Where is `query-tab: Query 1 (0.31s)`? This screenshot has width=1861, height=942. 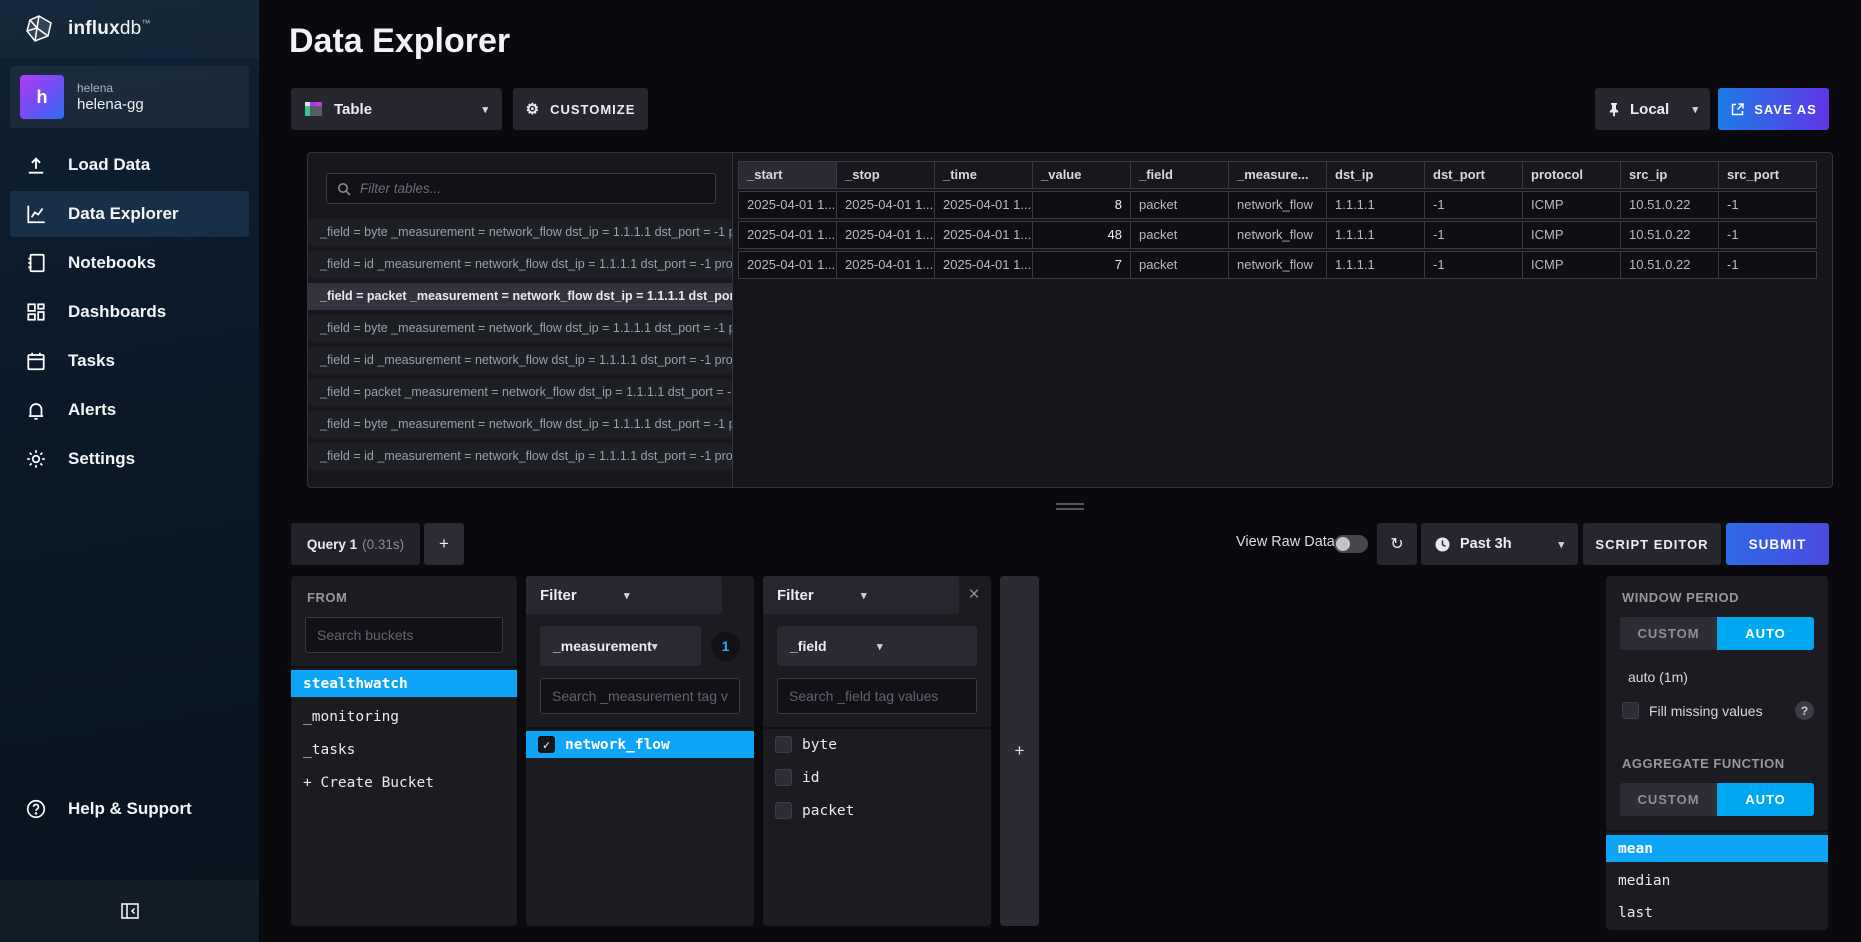
query-tab: Query 1 (0.31s) is located at coordinates (355, 544).